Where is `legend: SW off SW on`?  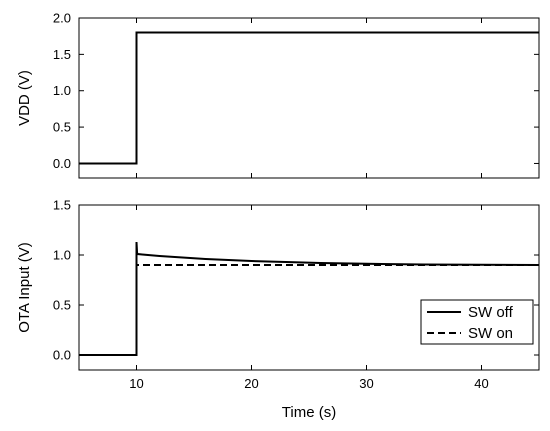
legend: SW off SW on is located at coordinates (477, 322).